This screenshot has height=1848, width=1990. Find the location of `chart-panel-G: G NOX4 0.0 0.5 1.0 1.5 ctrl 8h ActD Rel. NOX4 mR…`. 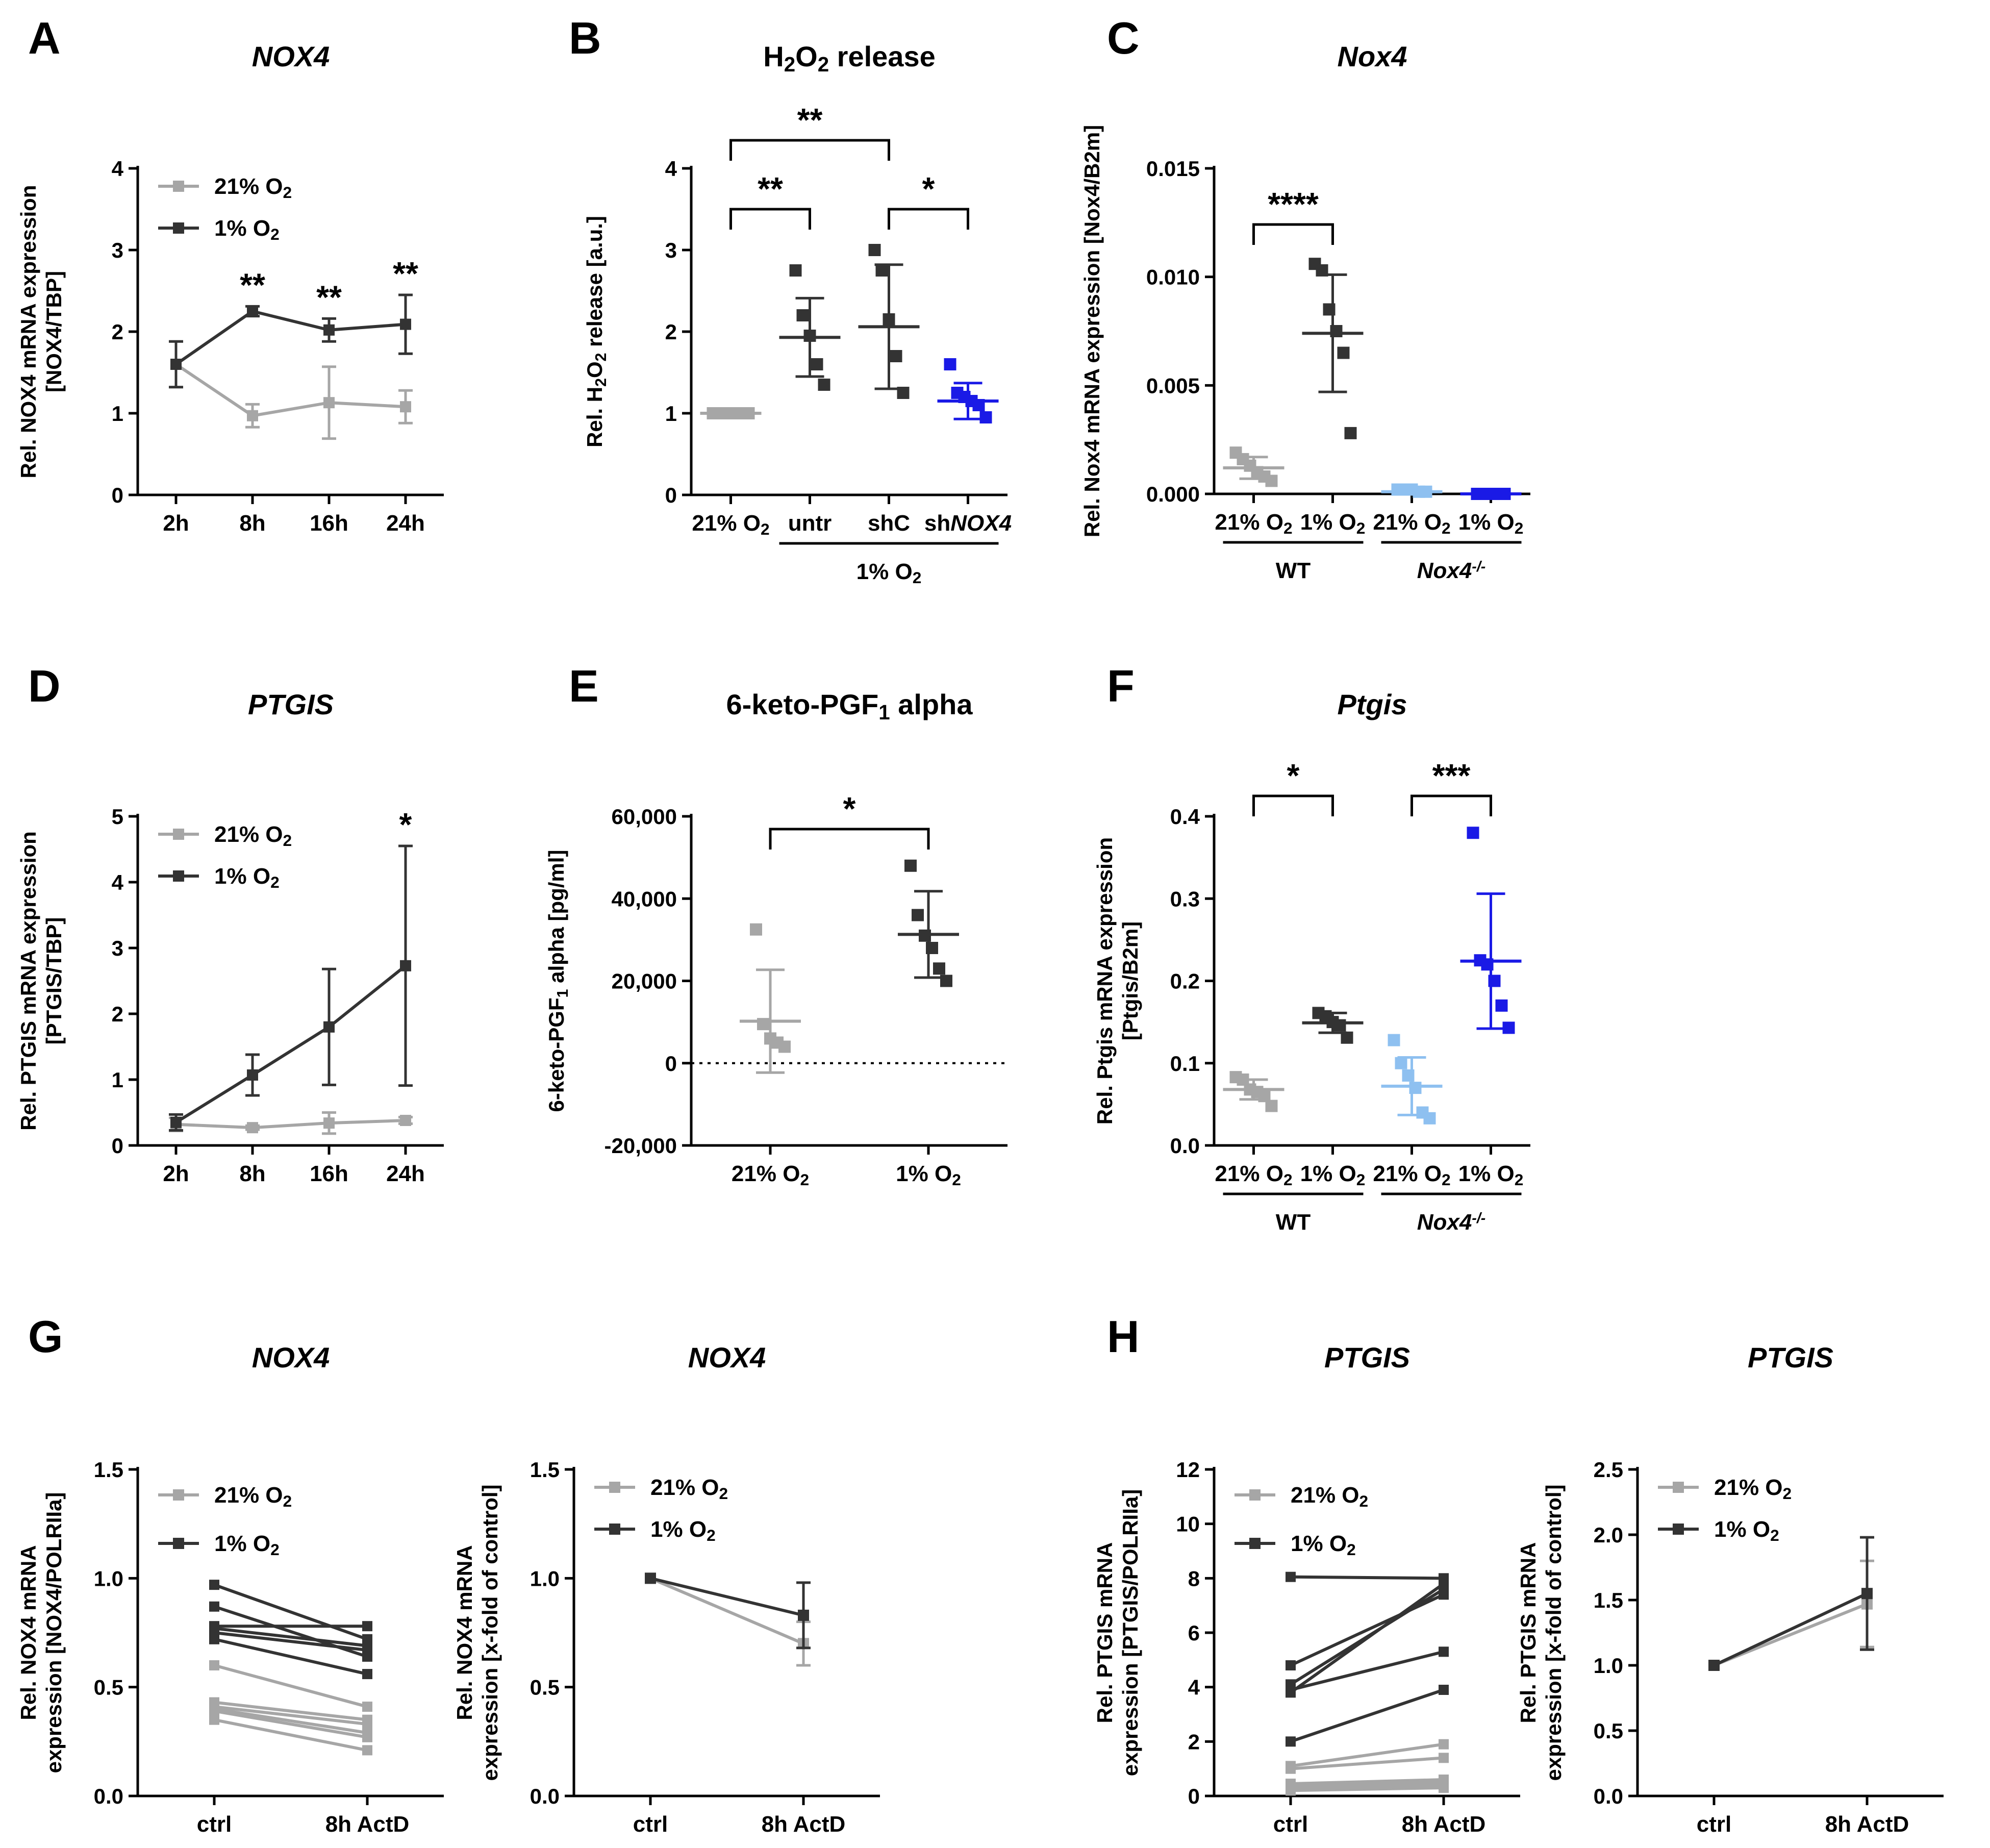

chart-panel-G: G NOX4 0.0 0.5 1.0 1.5 ctrl 8h ActD Rel. NOX4 mR… is located at coordinates (230, 1574).